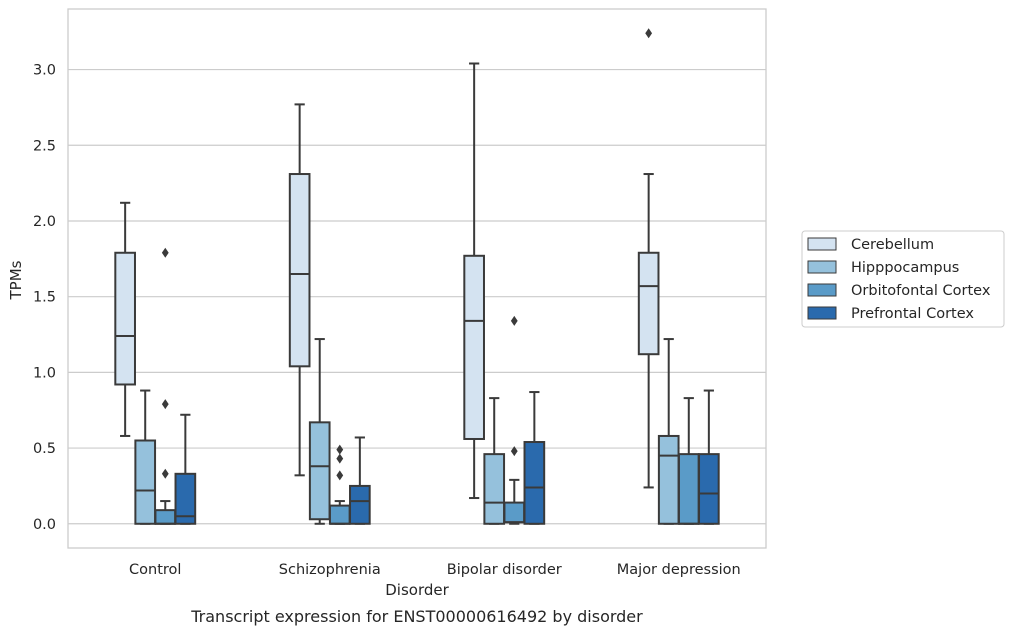  Describe the element at coordinates (44, 71) in the screenshot. I see `y-tick-label: 3.0` at that location.